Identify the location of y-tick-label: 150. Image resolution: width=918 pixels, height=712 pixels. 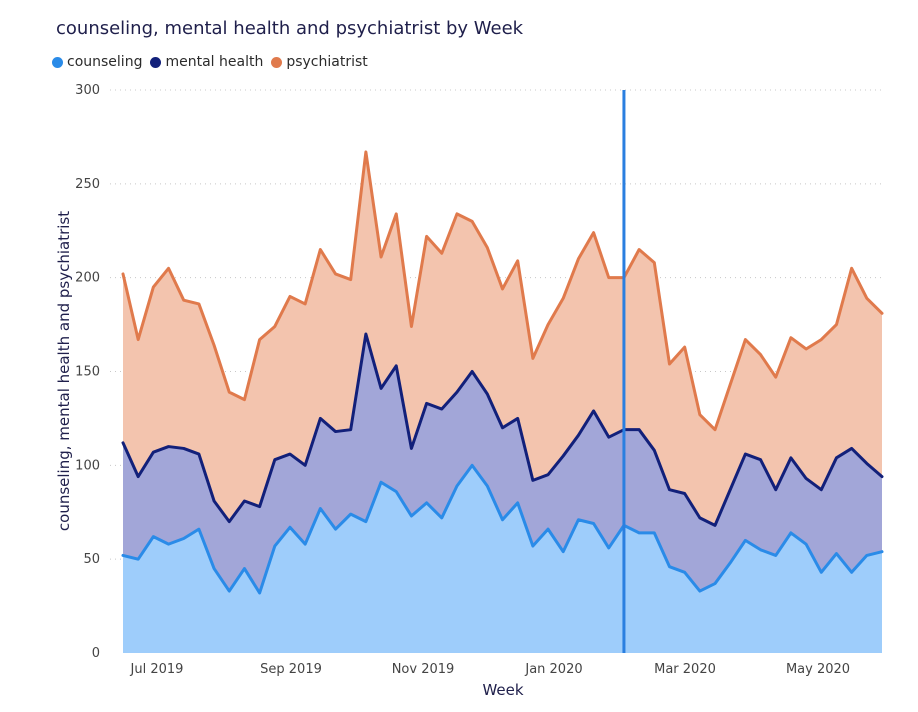
(87, 372).